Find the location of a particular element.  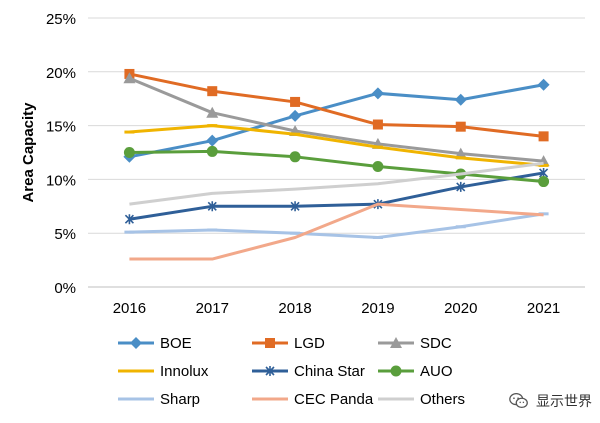

legend-marker-lgd is located at coordinates (270, 343).